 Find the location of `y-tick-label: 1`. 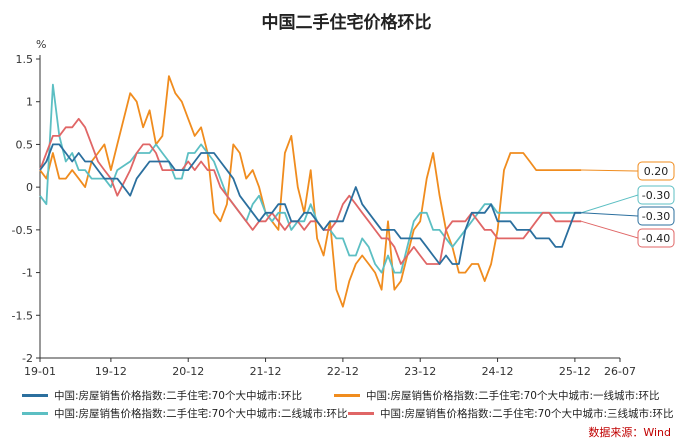

y-tick-label: 1 is located at coordinates (29, 102).